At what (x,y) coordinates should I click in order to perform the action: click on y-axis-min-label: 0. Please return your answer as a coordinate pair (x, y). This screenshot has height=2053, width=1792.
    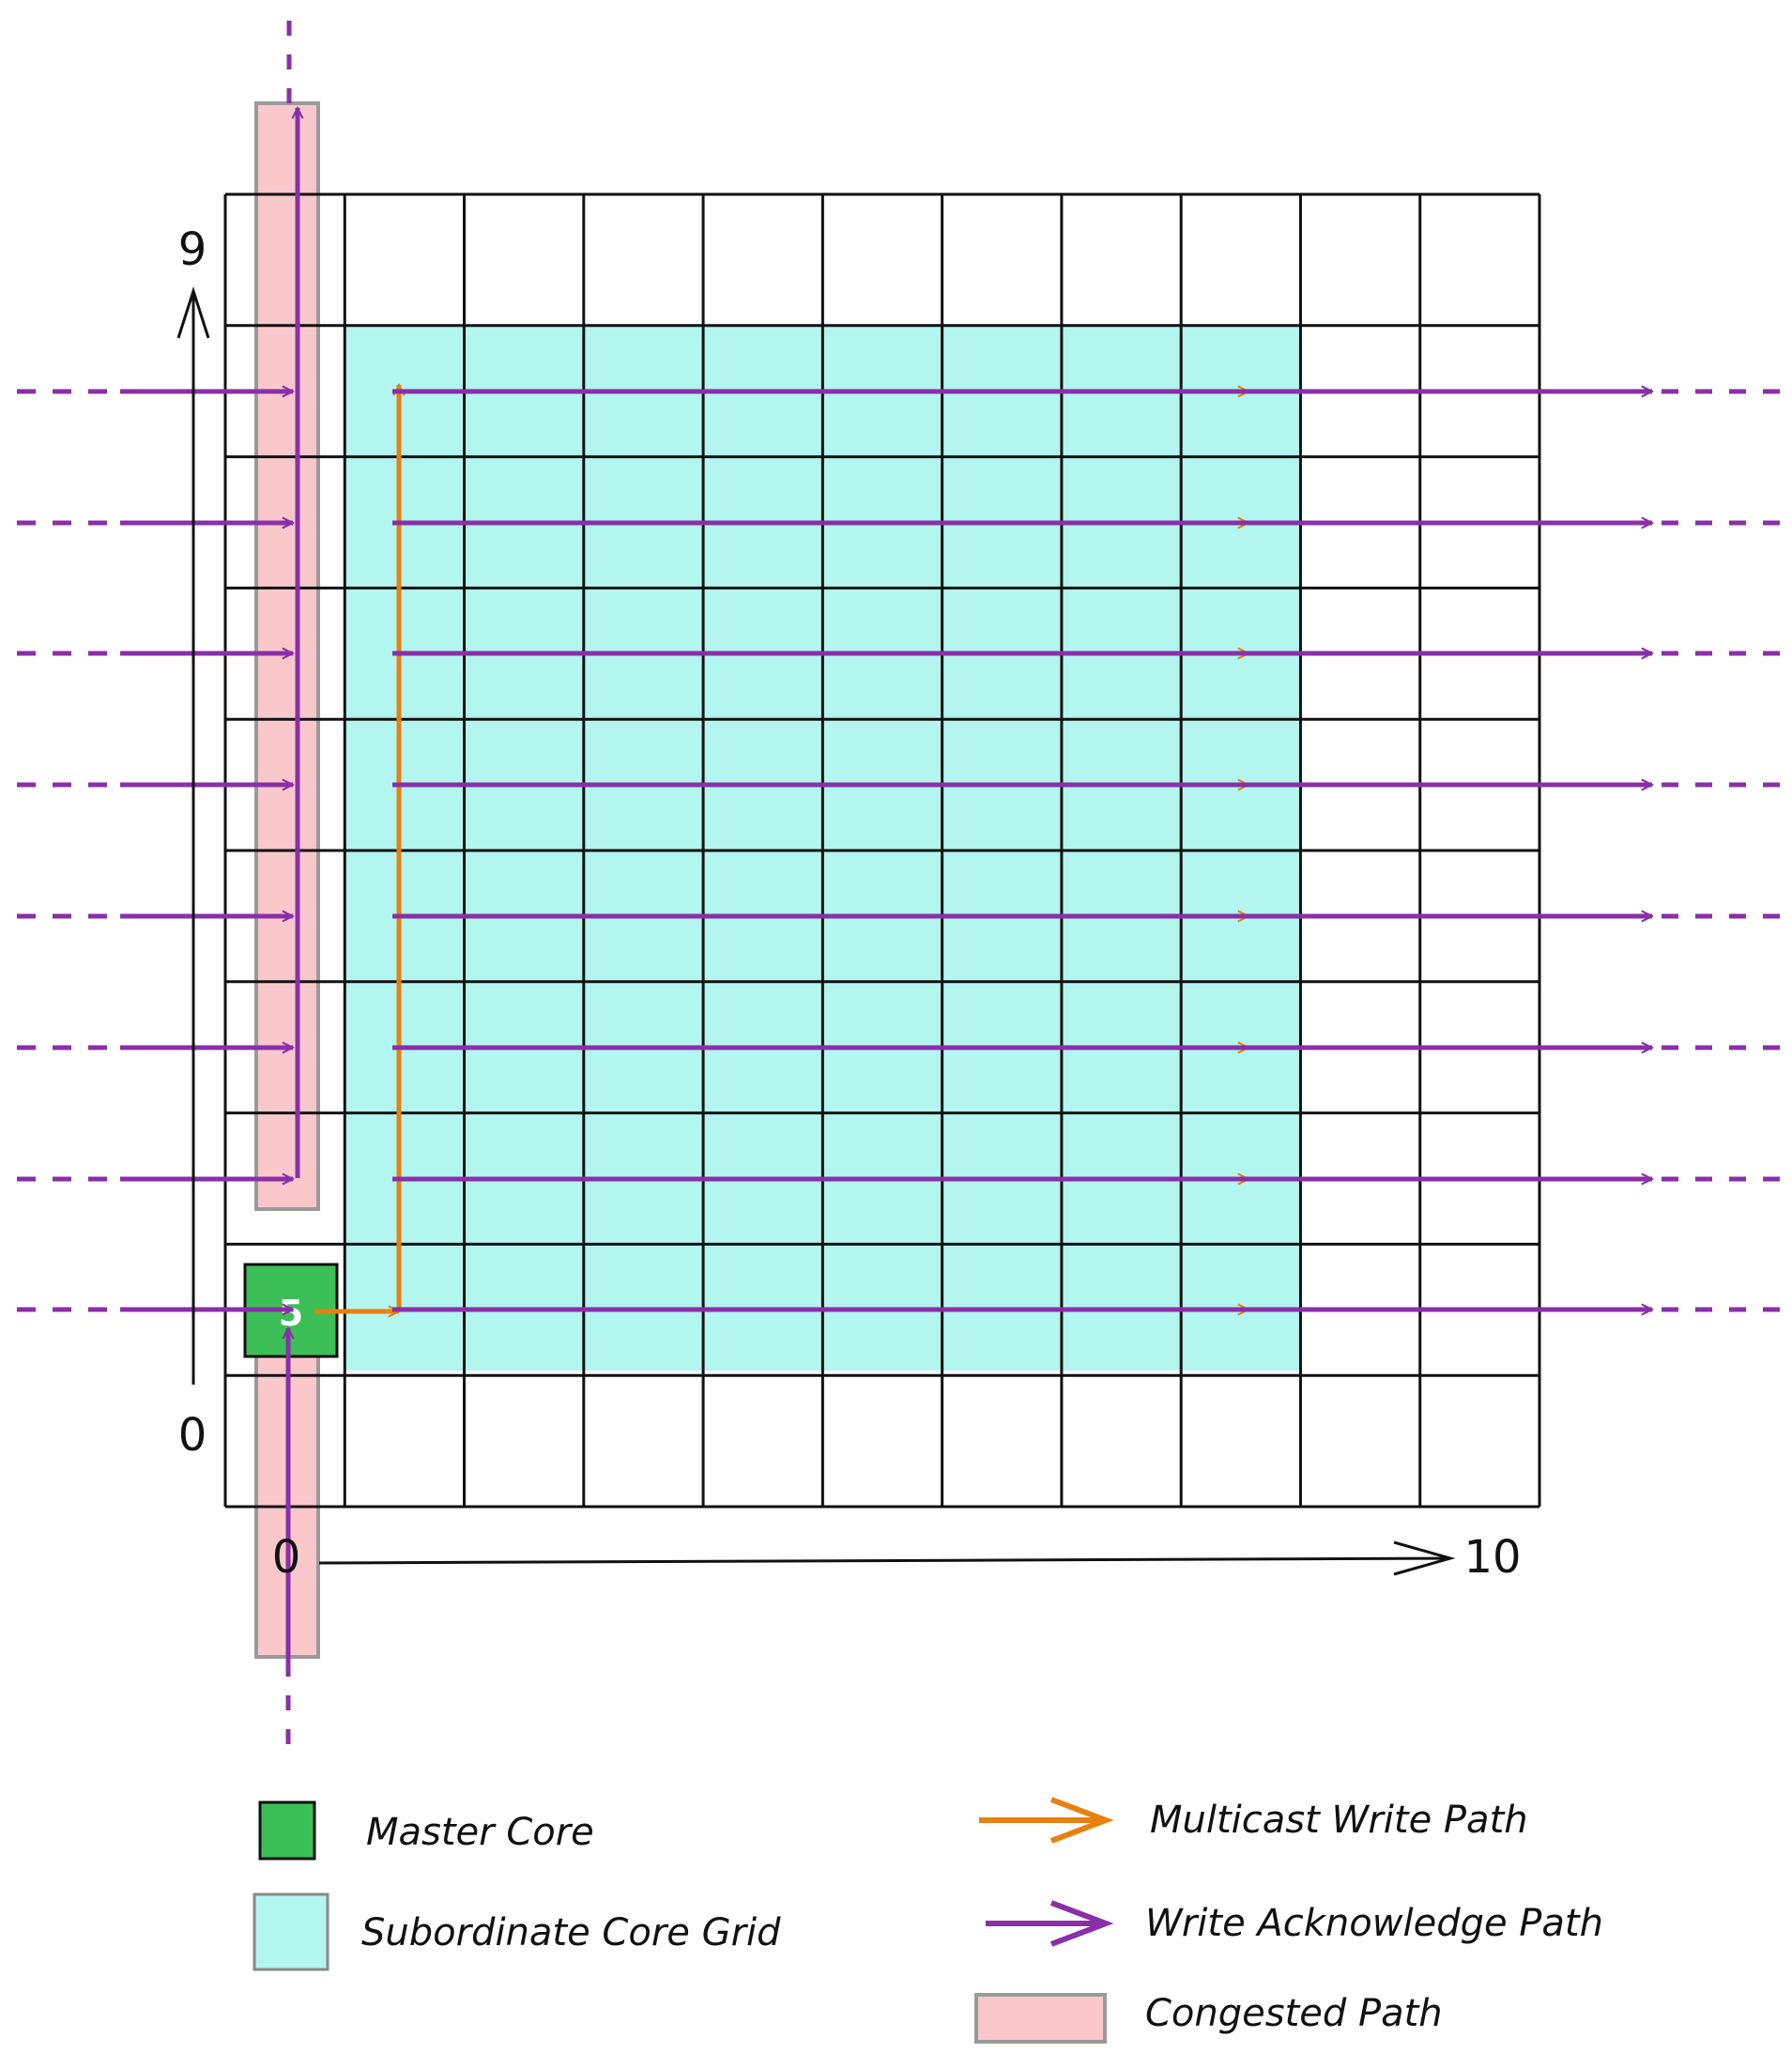
    Looking at the image, I should click on (192, 1435).